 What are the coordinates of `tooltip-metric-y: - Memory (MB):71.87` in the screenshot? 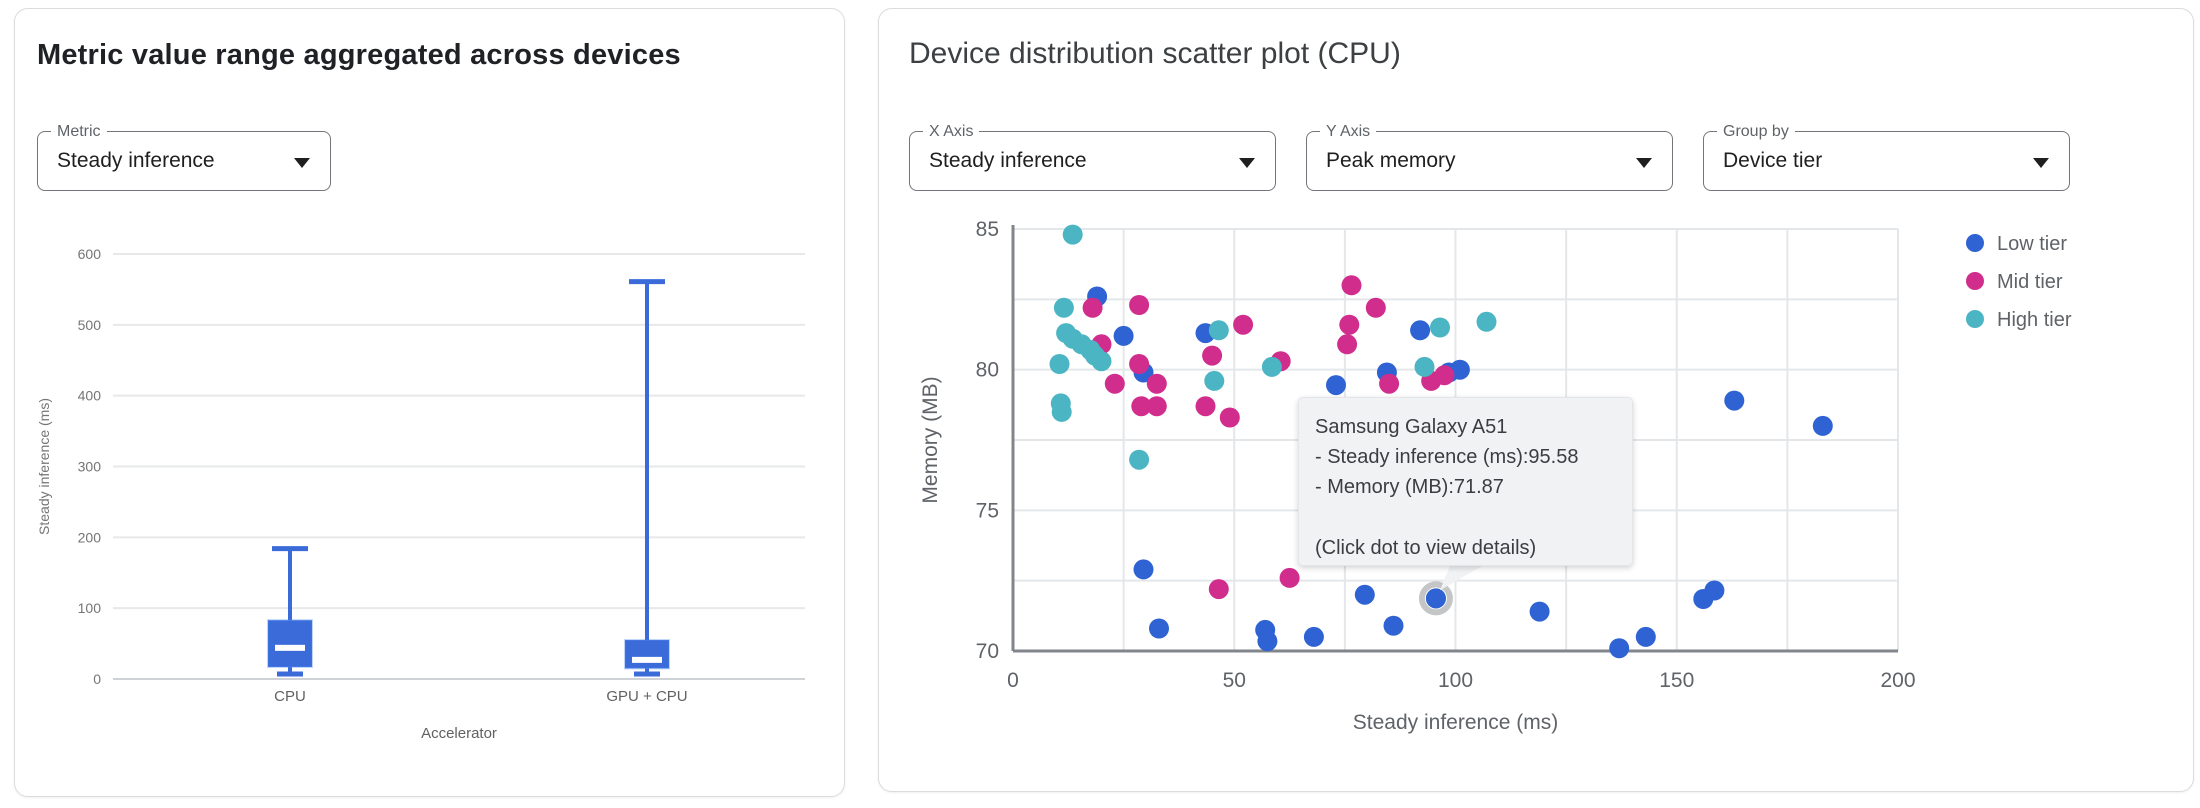 It's located at (1409, 487).